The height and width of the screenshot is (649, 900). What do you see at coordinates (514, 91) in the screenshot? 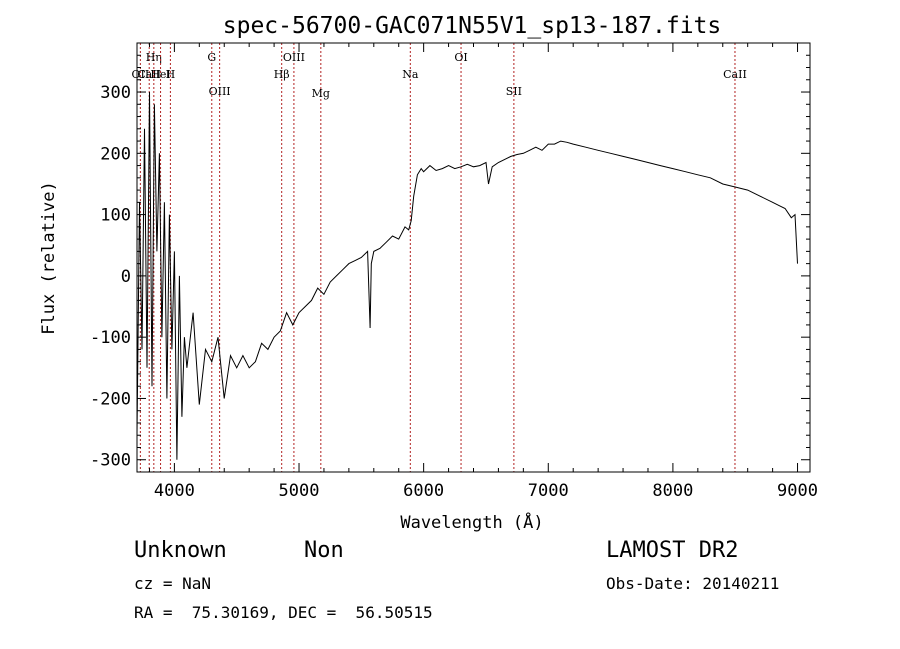
I see `spectral-line-label: SII` at bounding box center [514, 91].